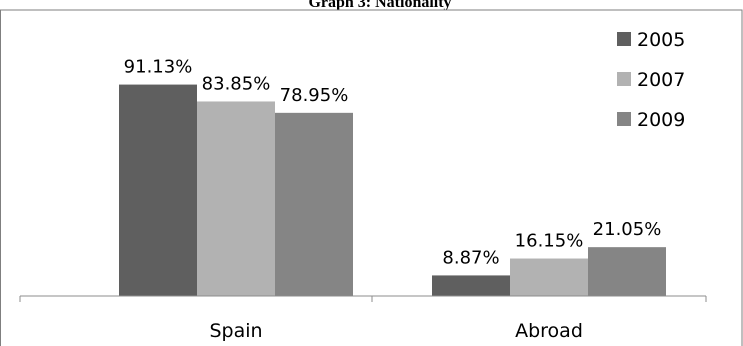 The height and width of the screenshot is (346, 743). I want to click on x-axis, so click(363, 298).